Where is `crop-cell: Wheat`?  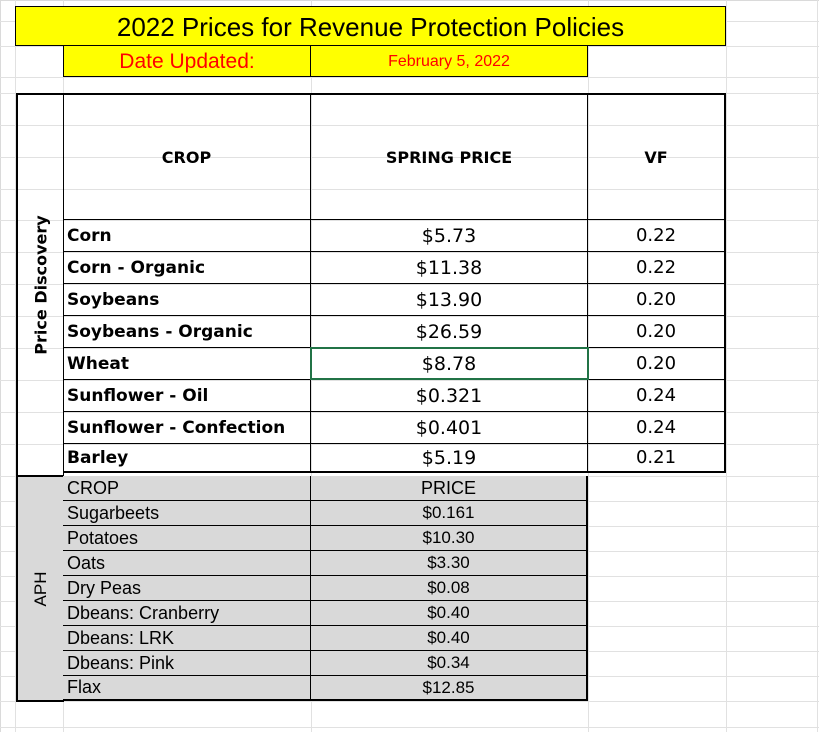
crop-cell: Wheat is located at coordinates (187, 363).